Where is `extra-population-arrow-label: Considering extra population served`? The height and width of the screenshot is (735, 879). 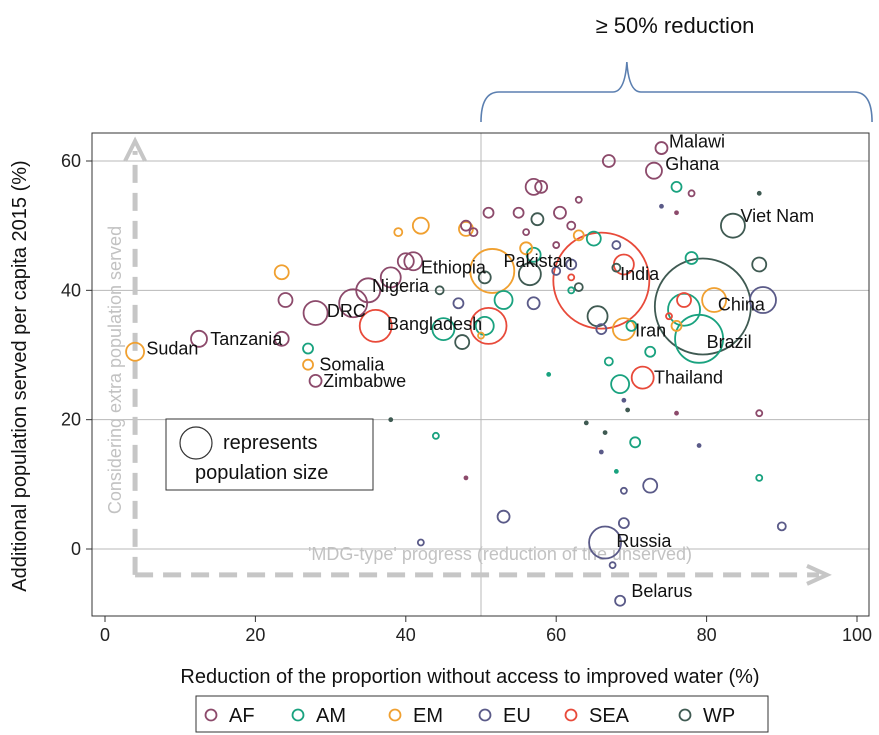 extra-population-arrow-label: Considering extra population served is located at coordinates (115, 370).